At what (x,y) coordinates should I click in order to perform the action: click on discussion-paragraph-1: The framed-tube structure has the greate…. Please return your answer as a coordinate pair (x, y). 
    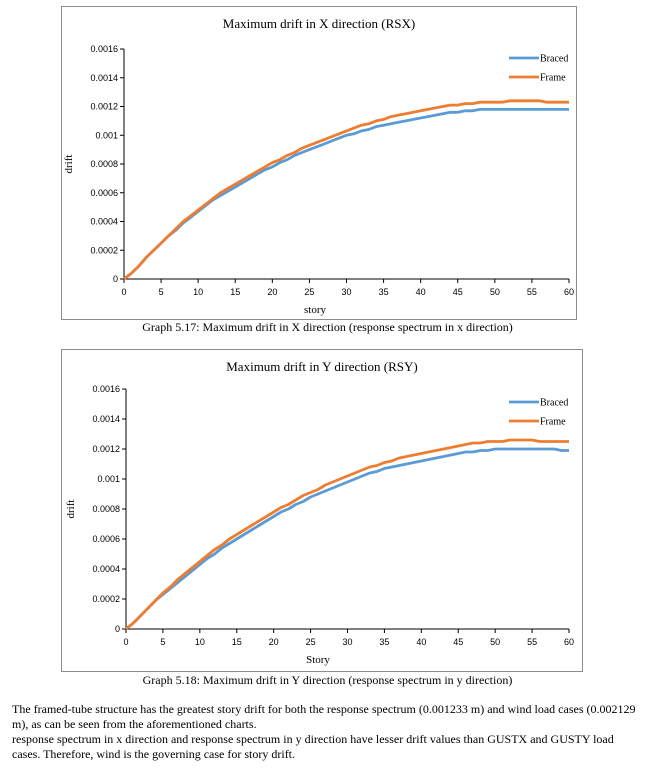
    Looking at the image, I should click on (324, 716).